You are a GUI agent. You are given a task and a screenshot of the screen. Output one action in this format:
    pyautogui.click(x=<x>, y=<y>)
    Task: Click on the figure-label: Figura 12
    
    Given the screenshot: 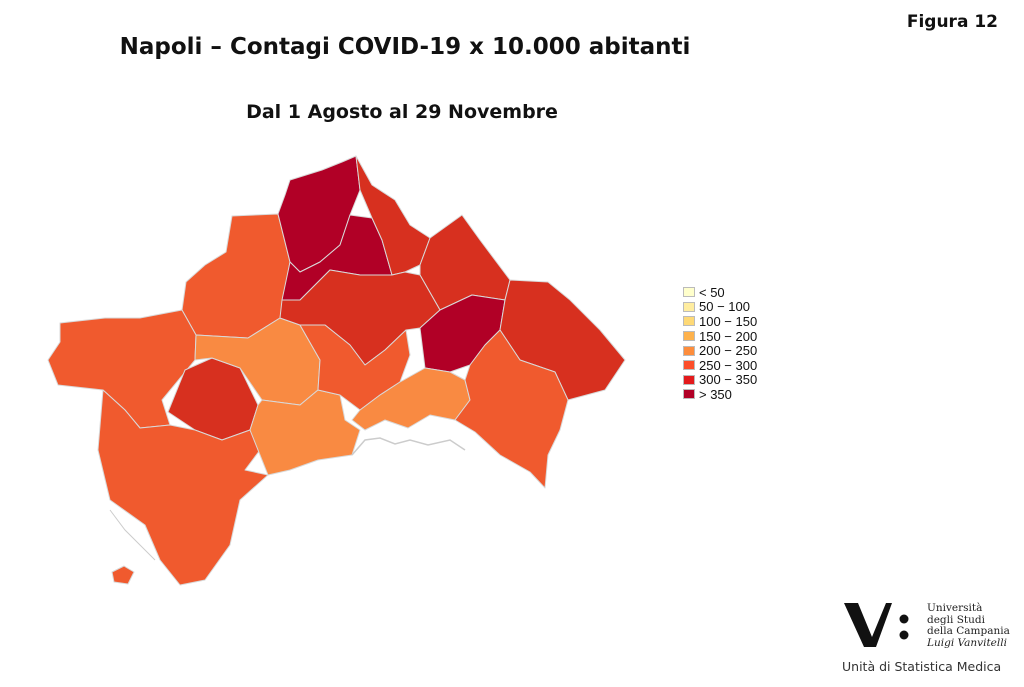 What is the action you would take?
    pyautogui.click(x=952, y=22)
    